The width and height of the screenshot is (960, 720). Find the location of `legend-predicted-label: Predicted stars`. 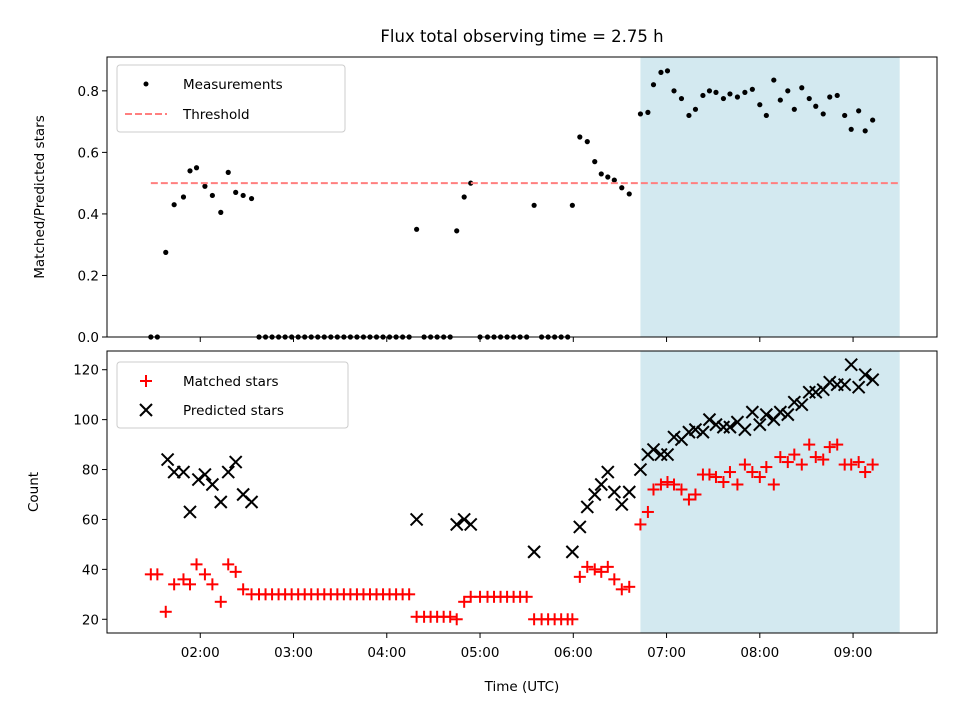

legend-predicted-label: Predicted stars is located at coordinates (233, 411).